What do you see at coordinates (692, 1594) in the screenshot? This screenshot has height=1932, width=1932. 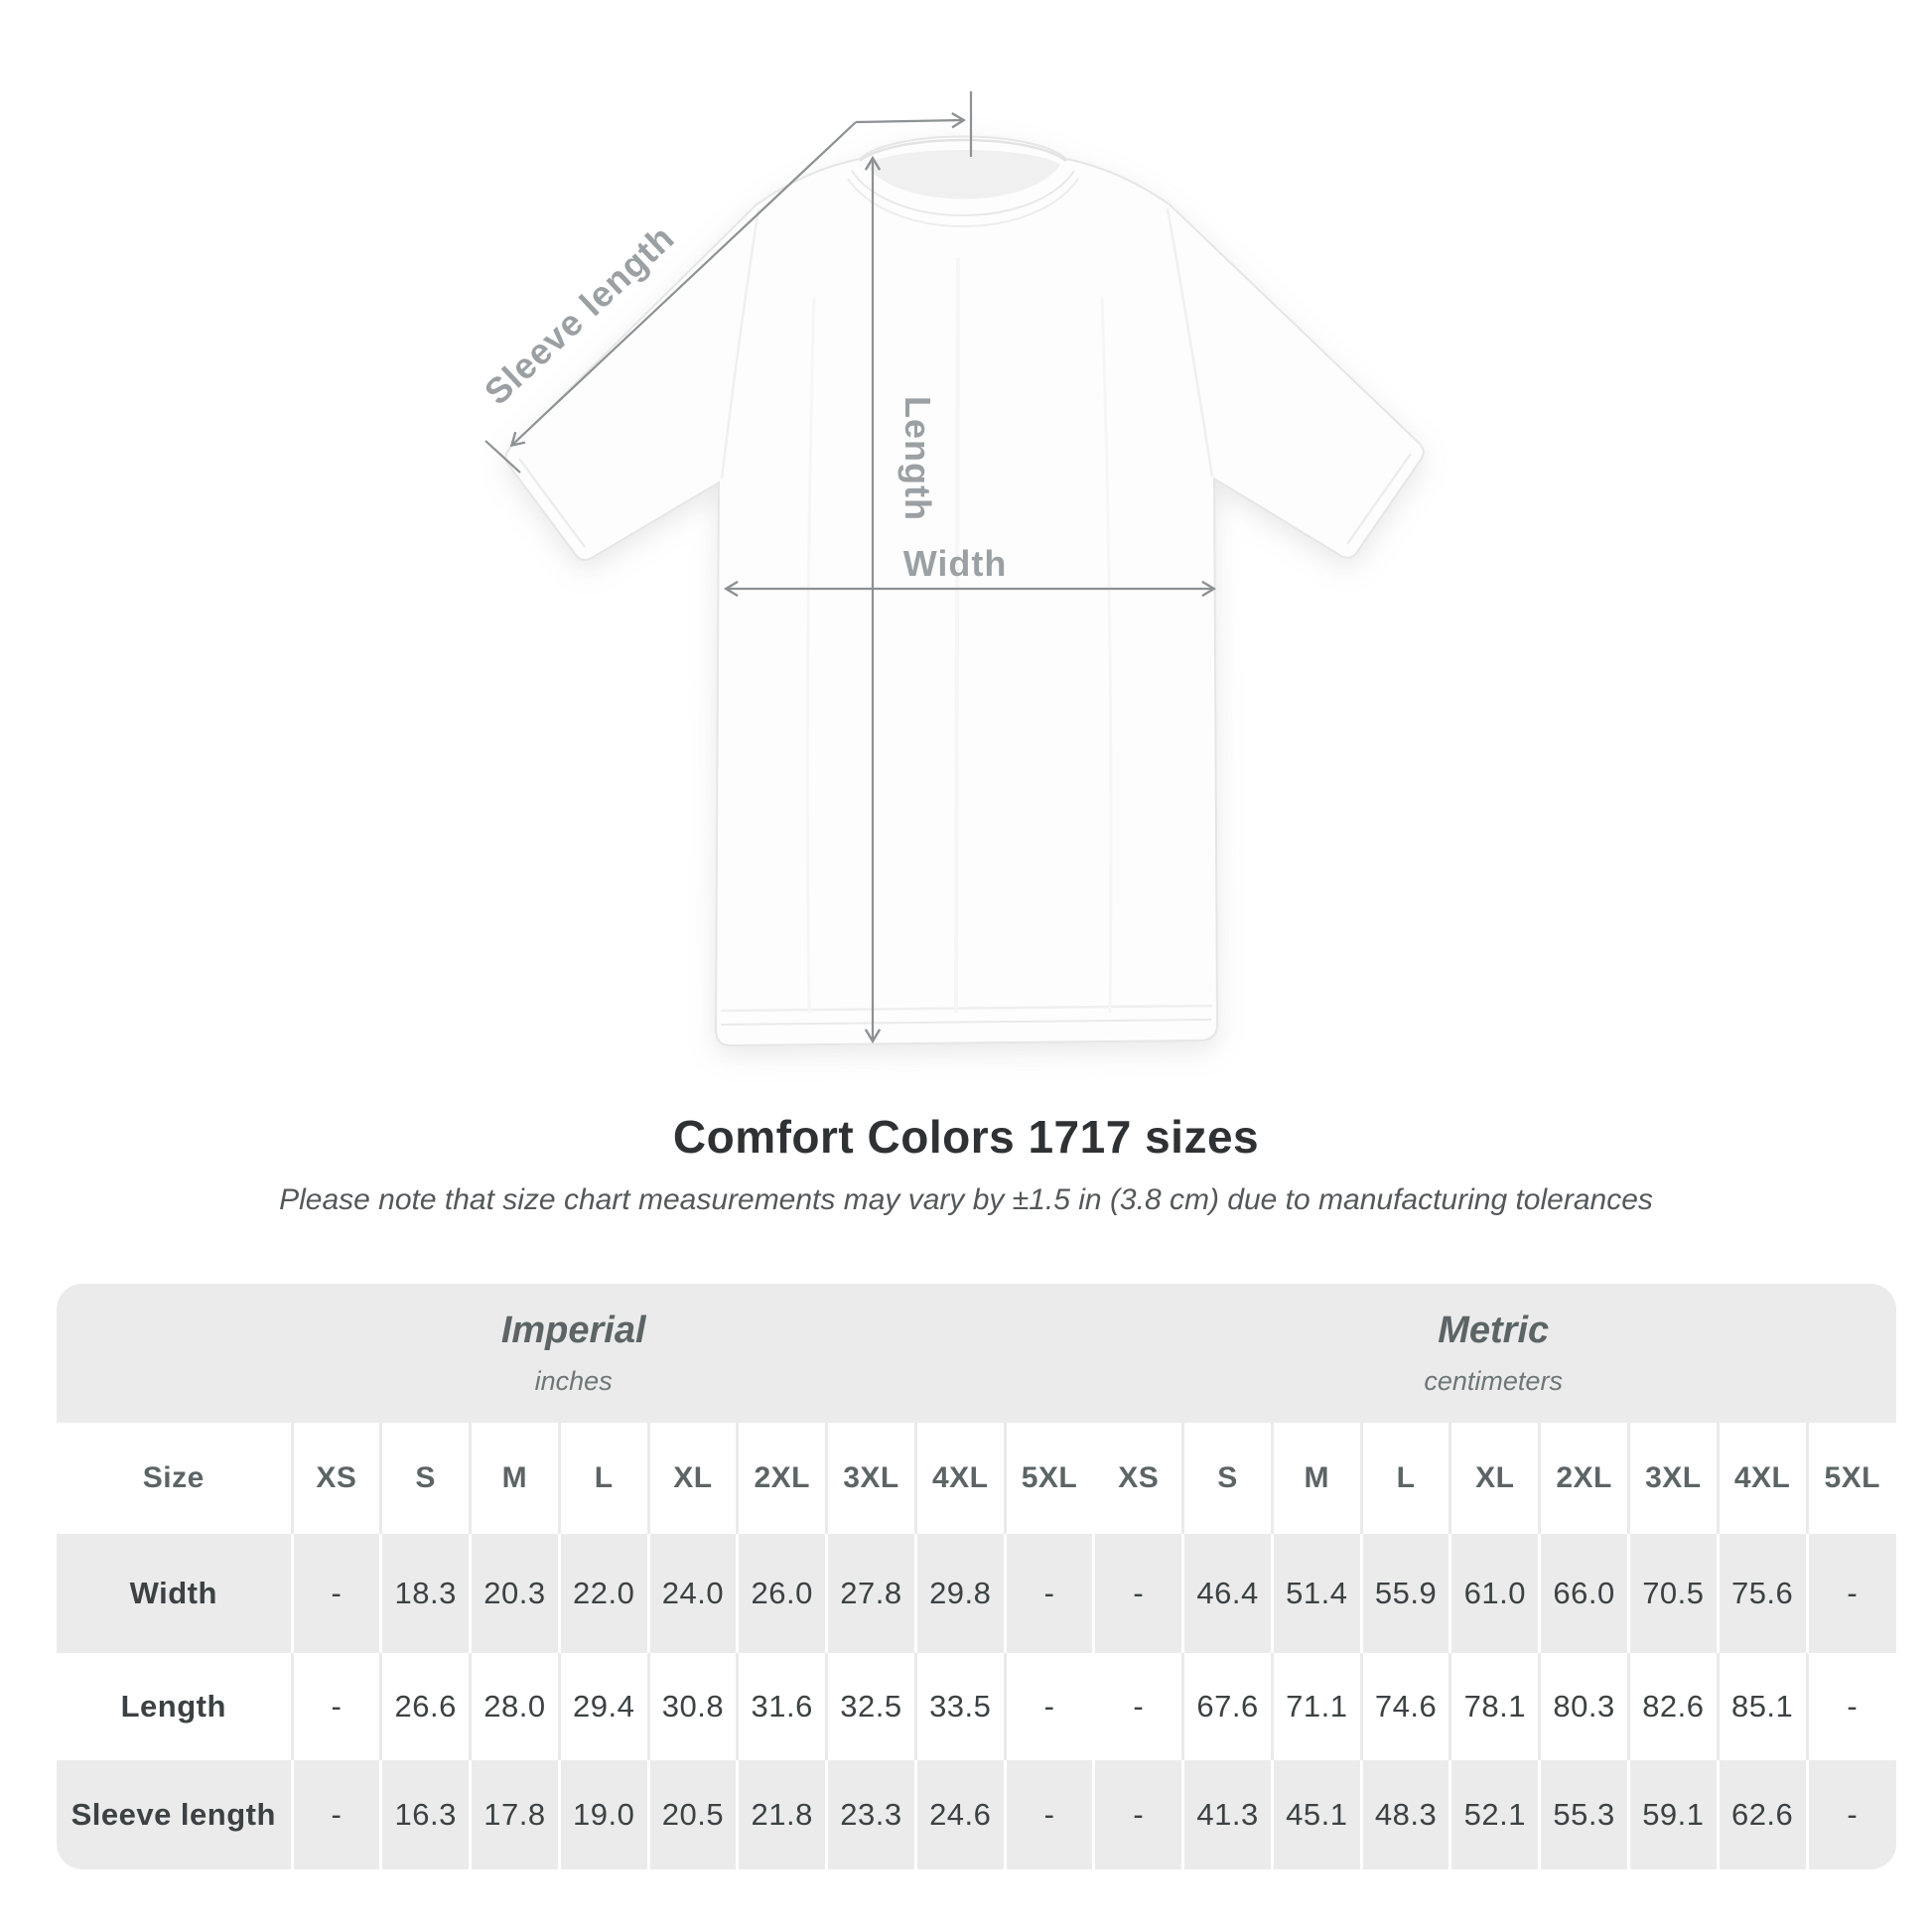 I see `cell: 24.0` at bounding box center [692, 1594].